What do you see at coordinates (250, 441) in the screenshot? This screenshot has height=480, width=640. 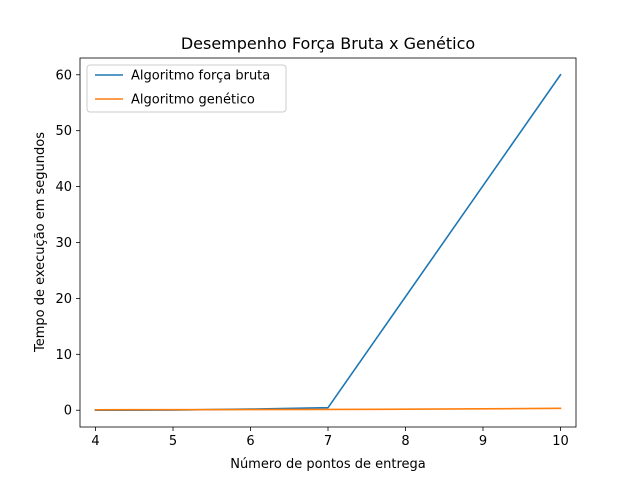 I see `x-tick-label: 6` at bounding box center [250, 441].